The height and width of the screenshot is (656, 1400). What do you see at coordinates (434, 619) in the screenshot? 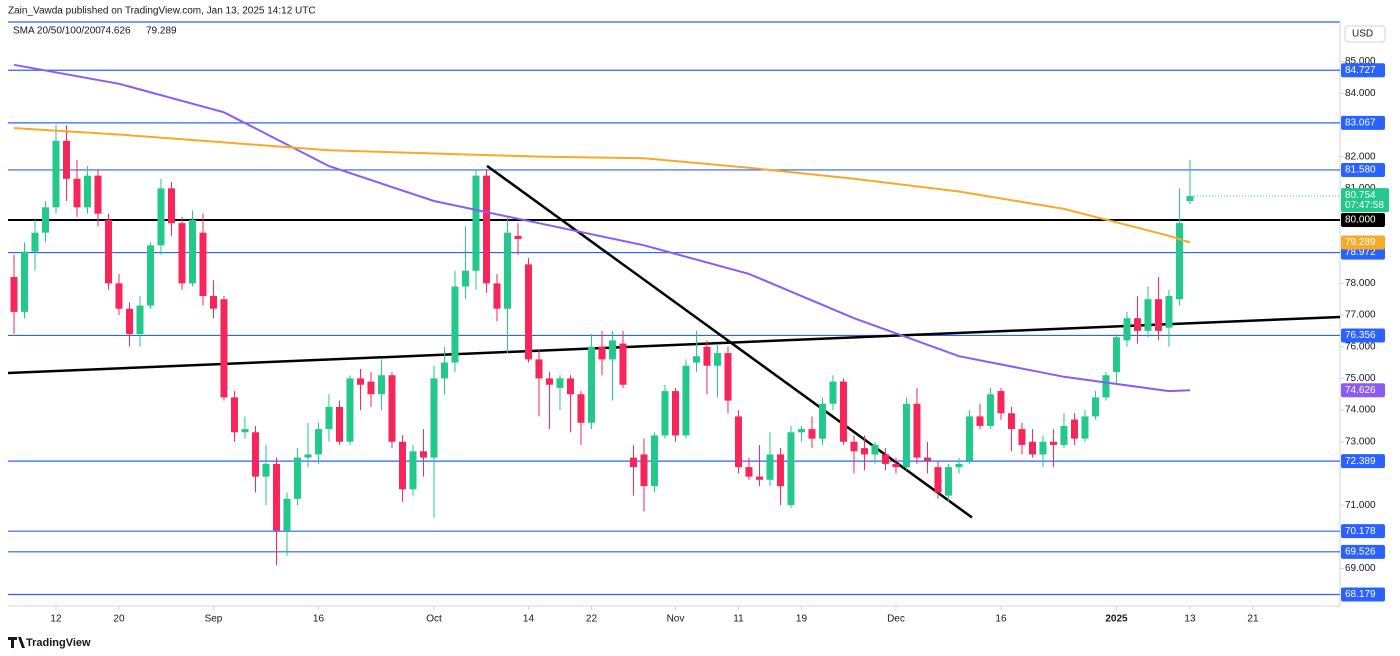
I see `x-tick-label: Oct` at bounding box center [434, 619].